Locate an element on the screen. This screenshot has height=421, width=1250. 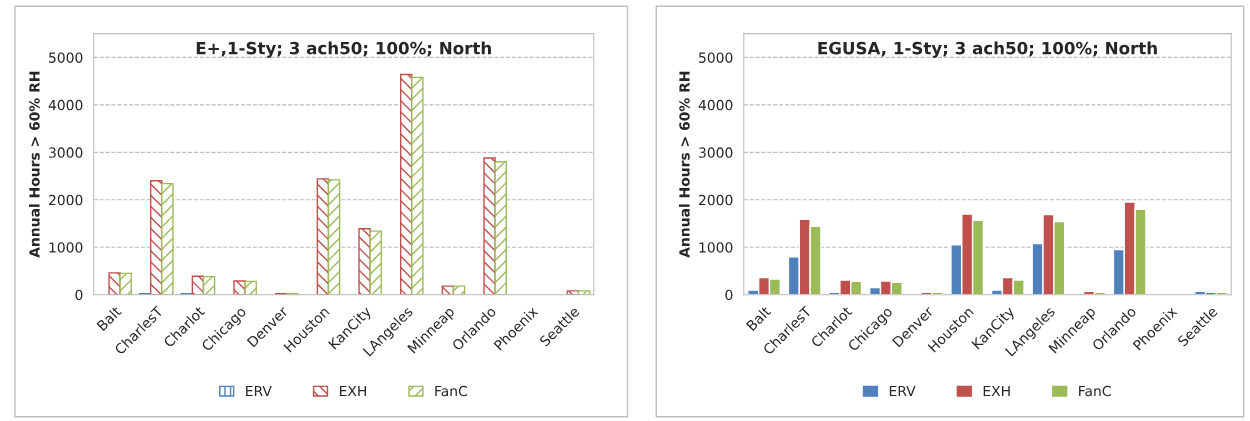
chart-title: E+,1-Sty; 3 ach50; 100%; North is located at coordinates (343, 49).